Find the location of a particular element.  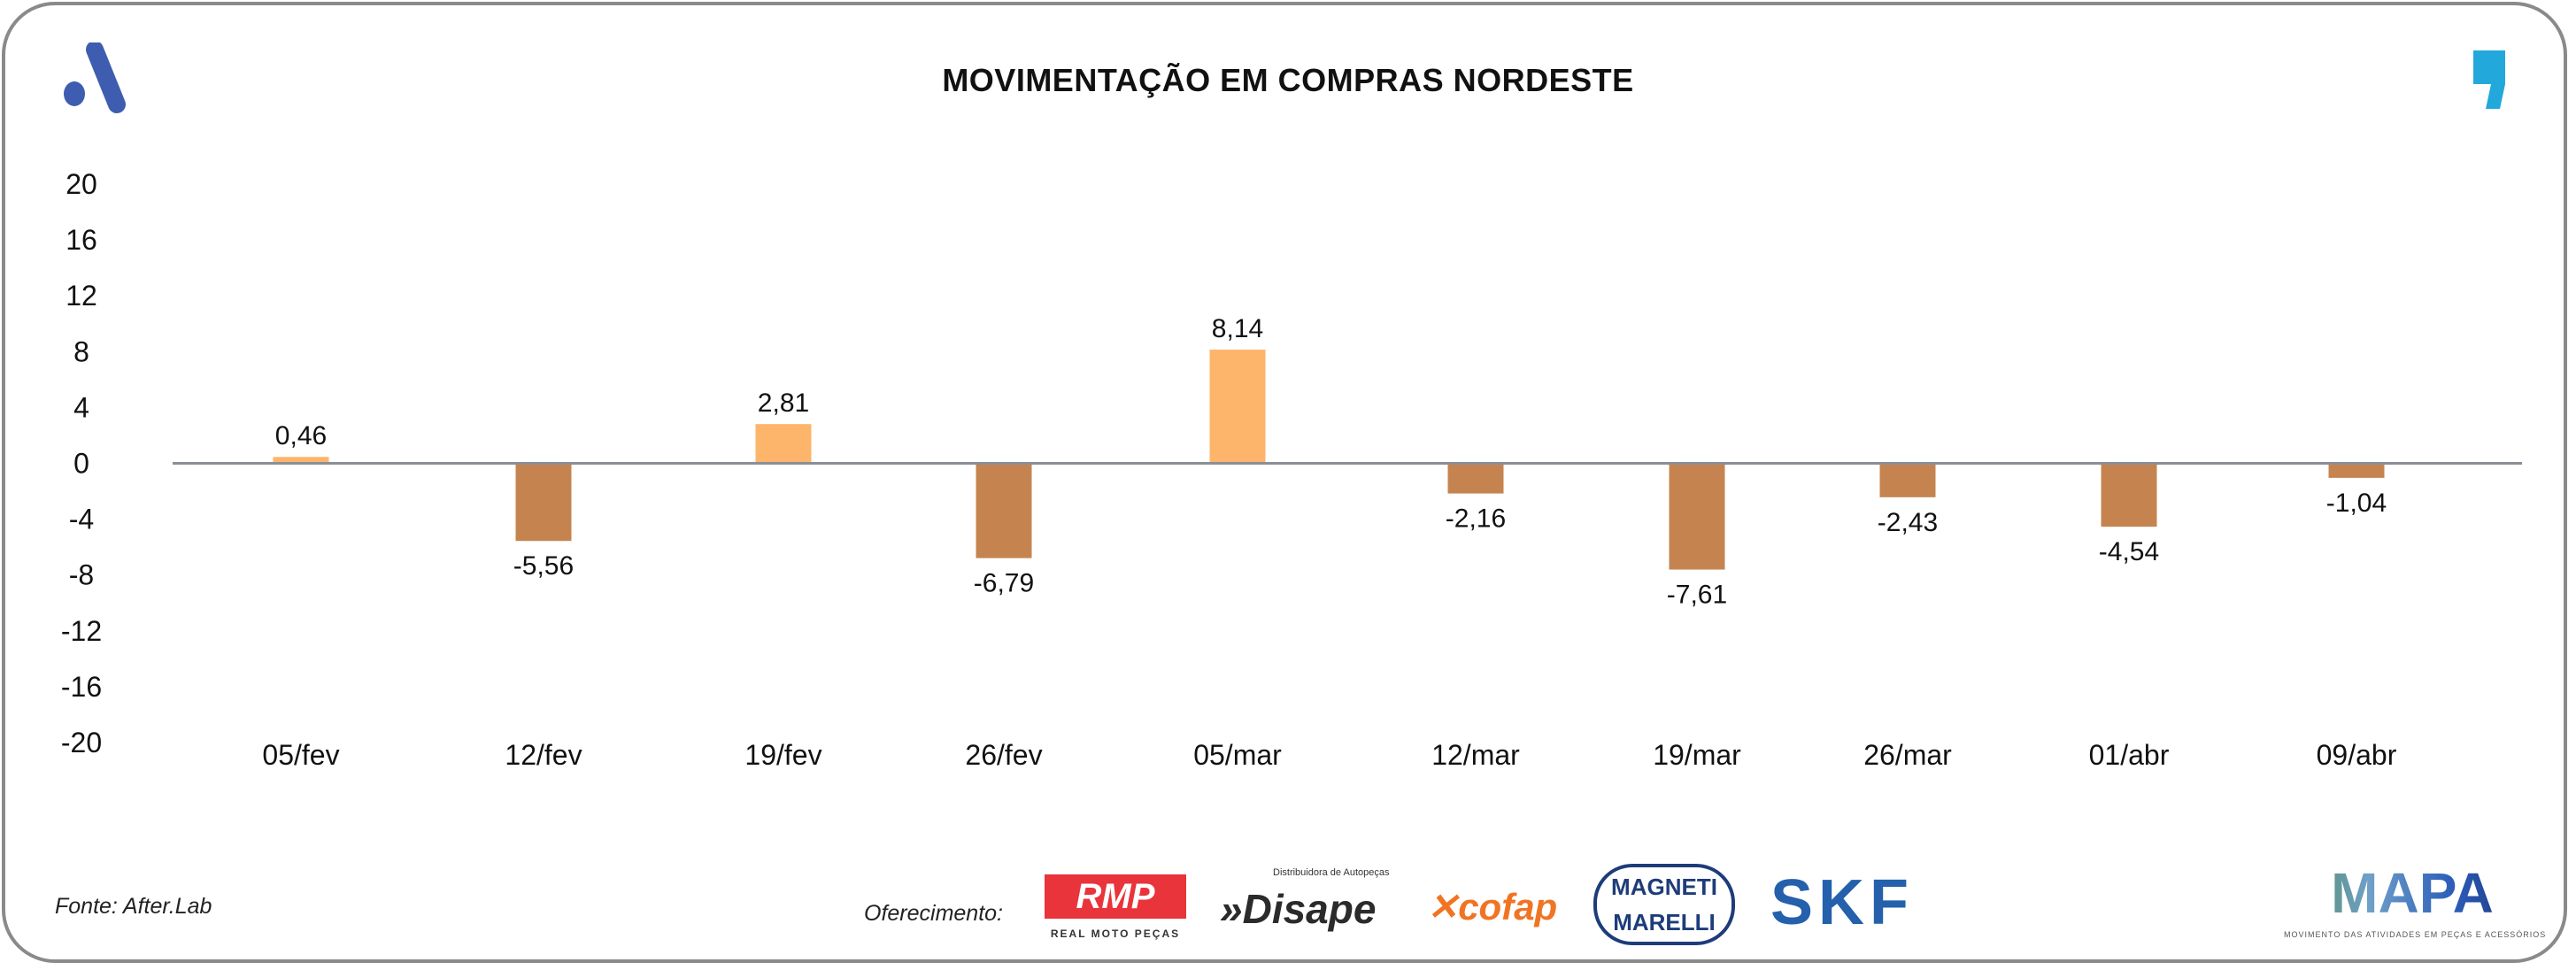

data-label: -6,79 is located at coordinates (1004, 583).